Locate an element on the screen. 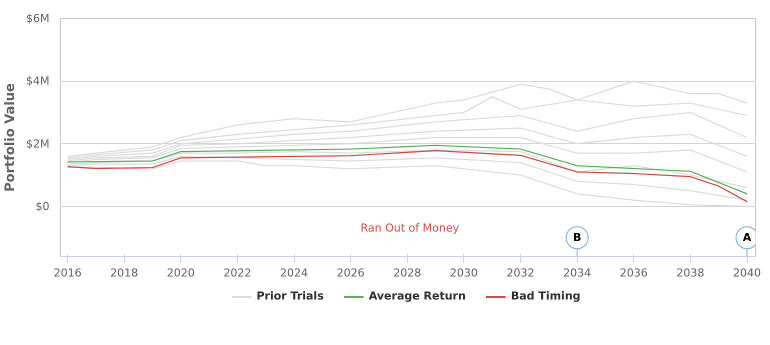  annotation: A is located at coordinates (747, 237).